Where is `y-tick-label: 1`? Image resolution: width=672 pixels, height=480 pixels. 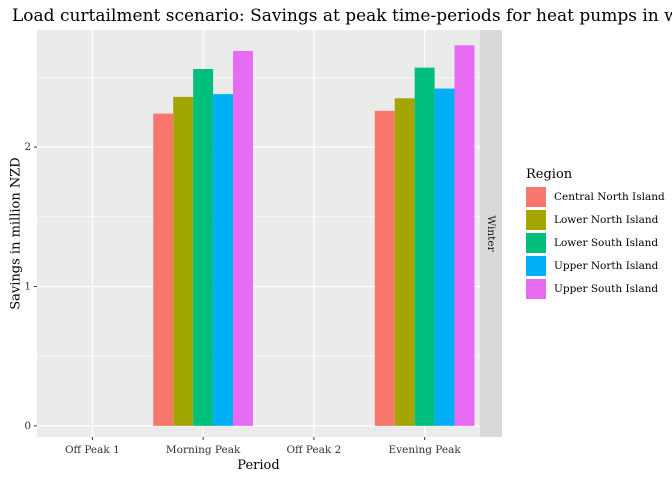 y-tick-label: 1 is located at coordinates (27, 286).